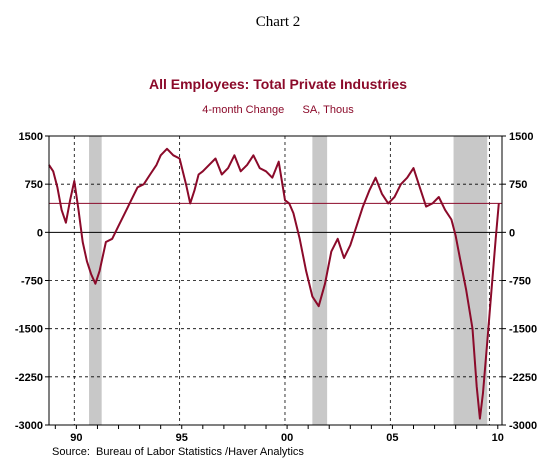 This screenshot has width=556, height=464. I want to click on y-tick-label-left: -3000, so click(29, 426).